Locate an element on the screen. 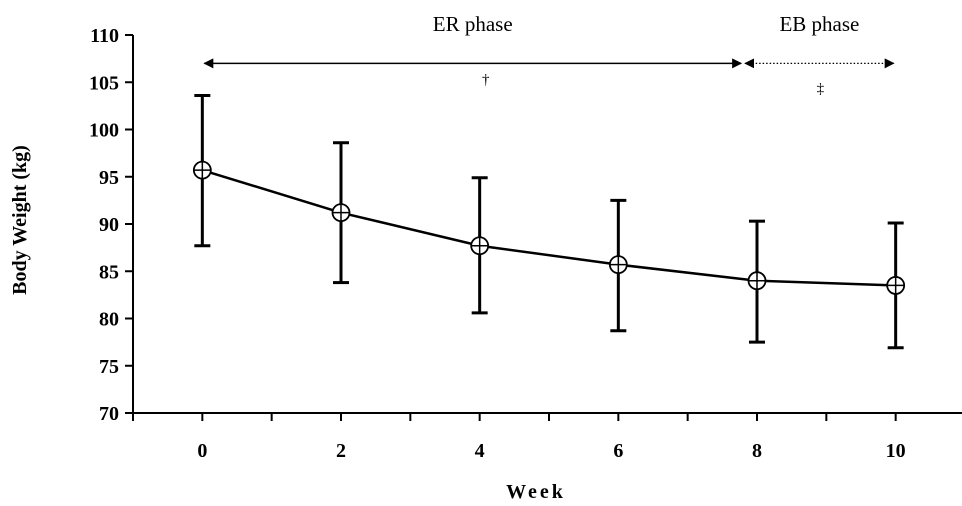 The width and height of the screenshot is (962, 506). y-tick-label: 110 is located at coordinates (104, 36).